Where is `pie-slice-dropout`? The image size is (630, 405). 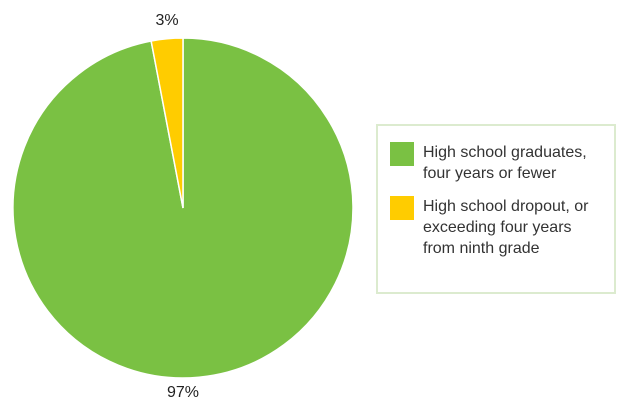
pie-slice-dropout is located at coordinates (167, 123).